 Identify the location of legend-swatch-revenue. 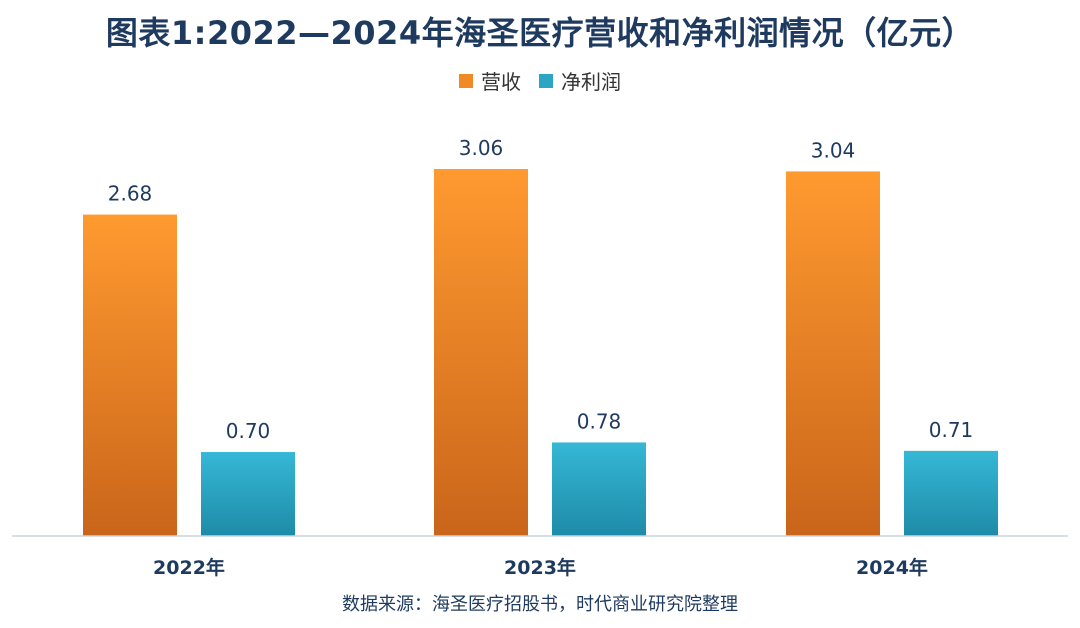
(466, 80).